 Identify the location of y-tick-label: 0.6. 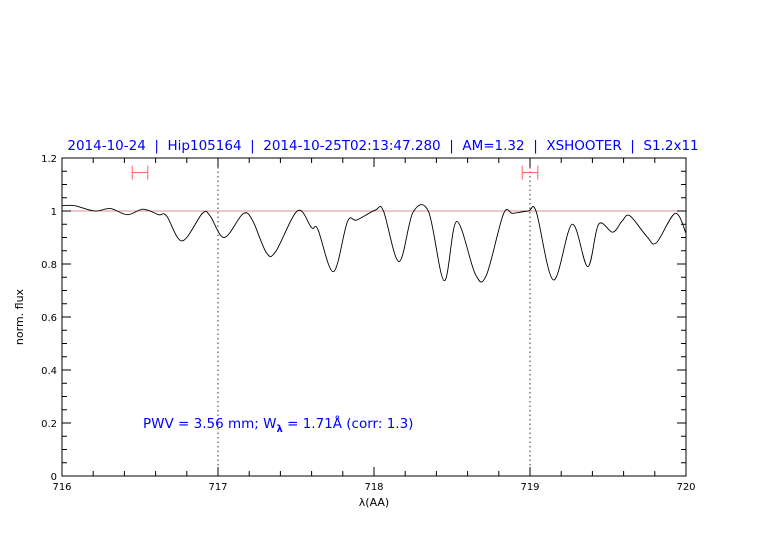
(49, 318).